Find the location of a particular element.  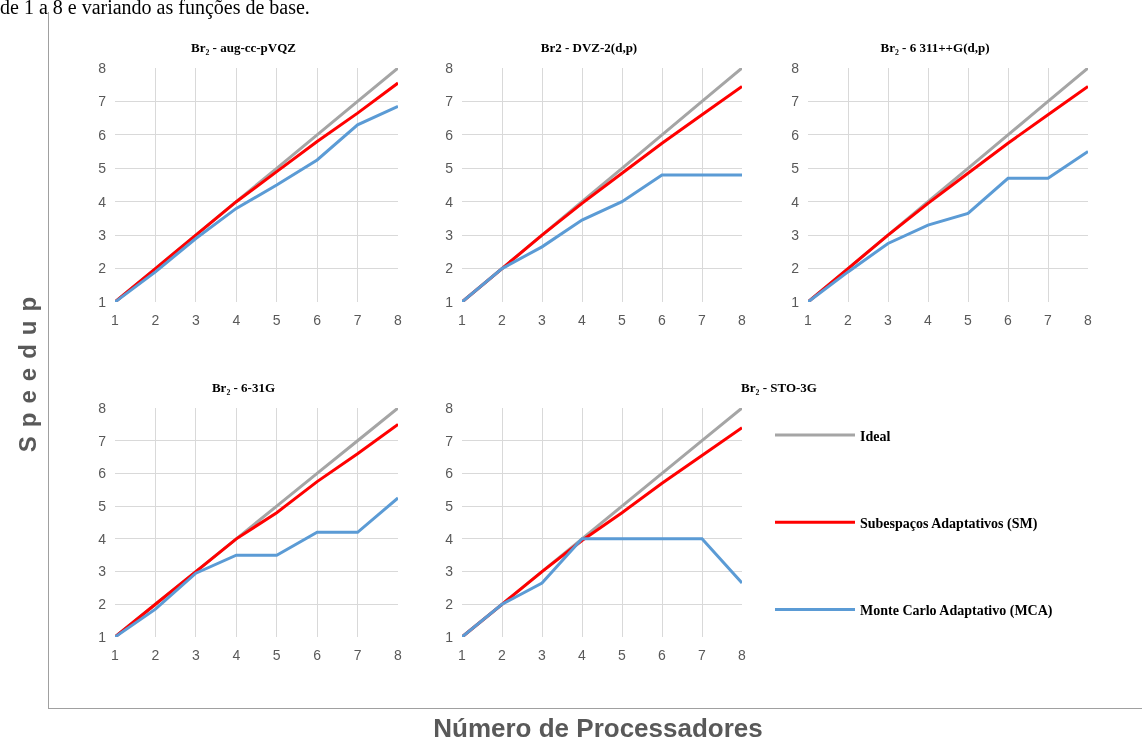

text: de 1 a 8 e variando as funções de base. is located at coordinates (155, 9).